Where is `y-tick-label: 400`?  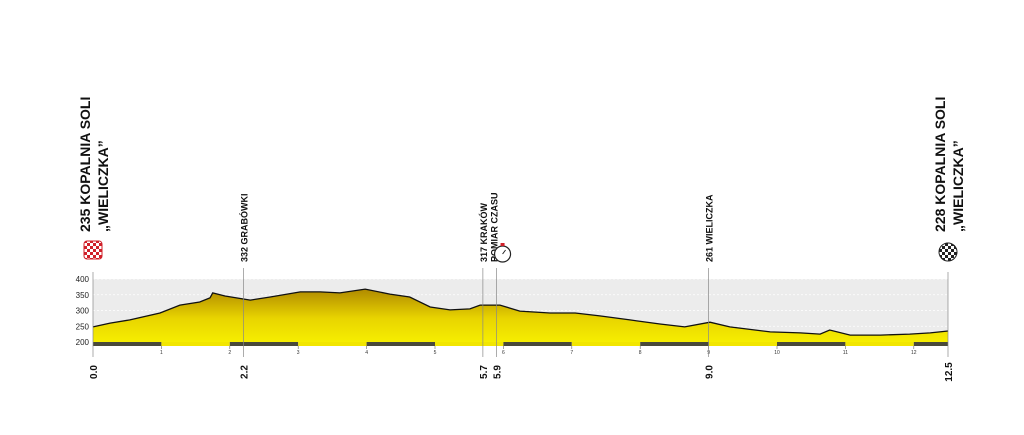 y-tick-label: 400 is located at coordinates (83, 279).